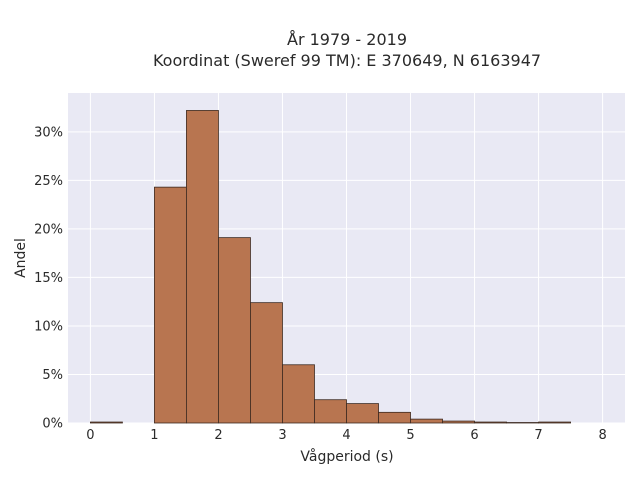 This screenshot has width=640, height=480. I want to click on y-tick-label-4: 20%, so click(48, 229).